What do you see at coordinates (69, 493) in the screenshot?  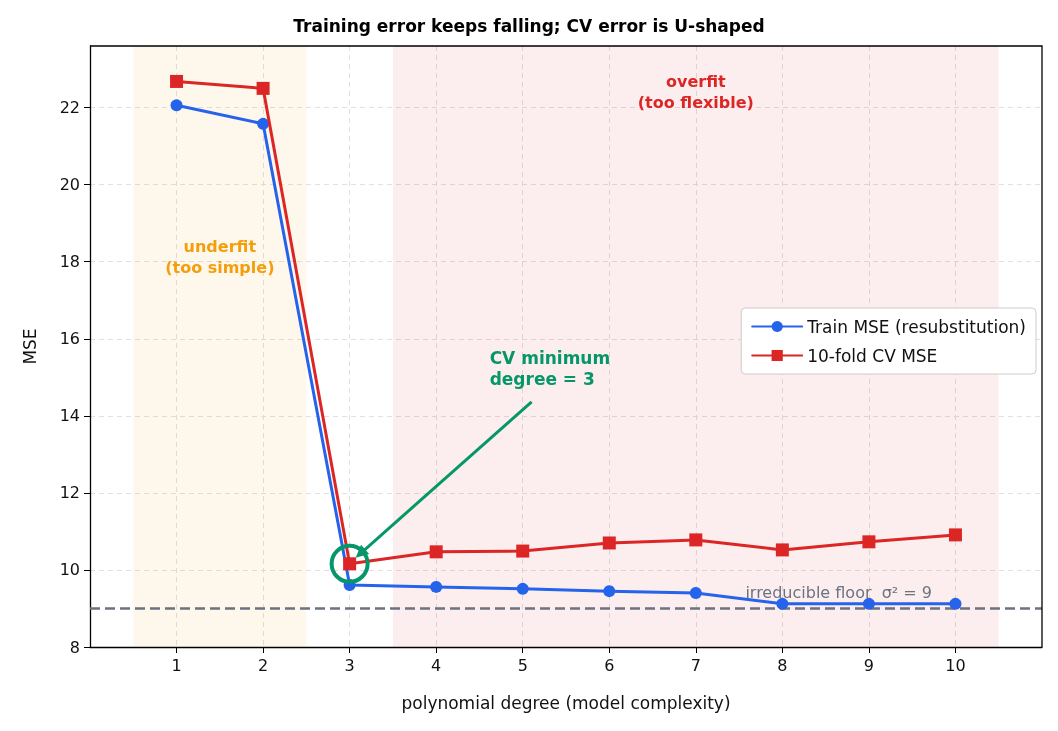 I see `y-tick-label: 12` at bounding box center [69, 493].